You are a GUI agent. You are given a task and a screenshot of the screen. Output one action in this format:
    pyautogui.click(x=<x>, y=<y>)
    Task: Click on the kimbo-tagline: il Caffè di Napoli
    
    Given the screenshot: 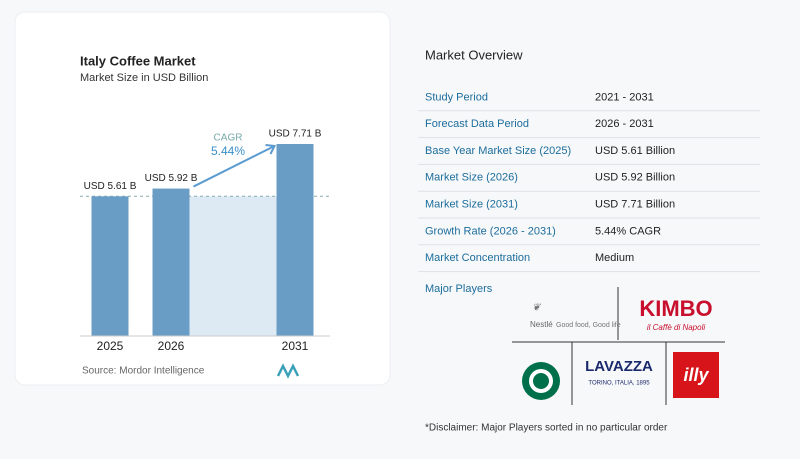 What is the action you would take?
    pyautogui.click(x=676, y=327)
    